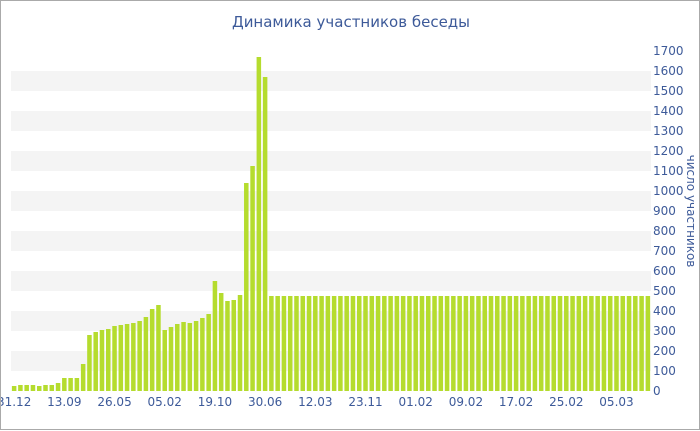  Describe the element at coordinates (668, 131) in the screenshot. I see `y-tick-label: 1300` at that location.